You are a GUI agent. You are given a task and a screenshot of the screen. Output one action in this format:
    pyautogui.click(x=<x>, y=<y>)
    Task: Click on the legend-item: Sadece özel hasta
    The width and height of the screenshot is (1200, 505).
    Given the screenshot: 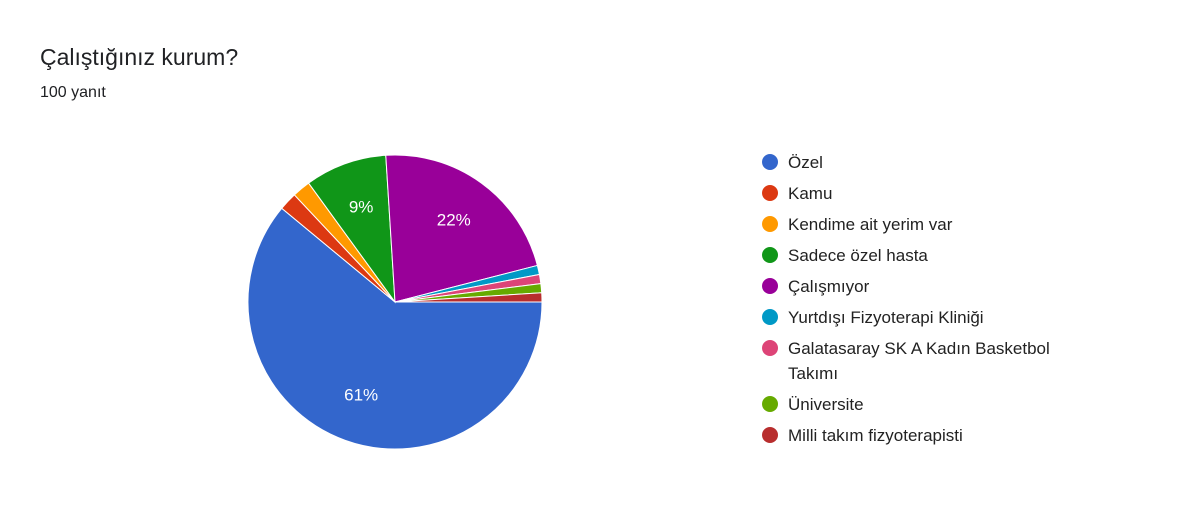 What is the action you would take?
    pyautogui.click(x=925, y=255)
    